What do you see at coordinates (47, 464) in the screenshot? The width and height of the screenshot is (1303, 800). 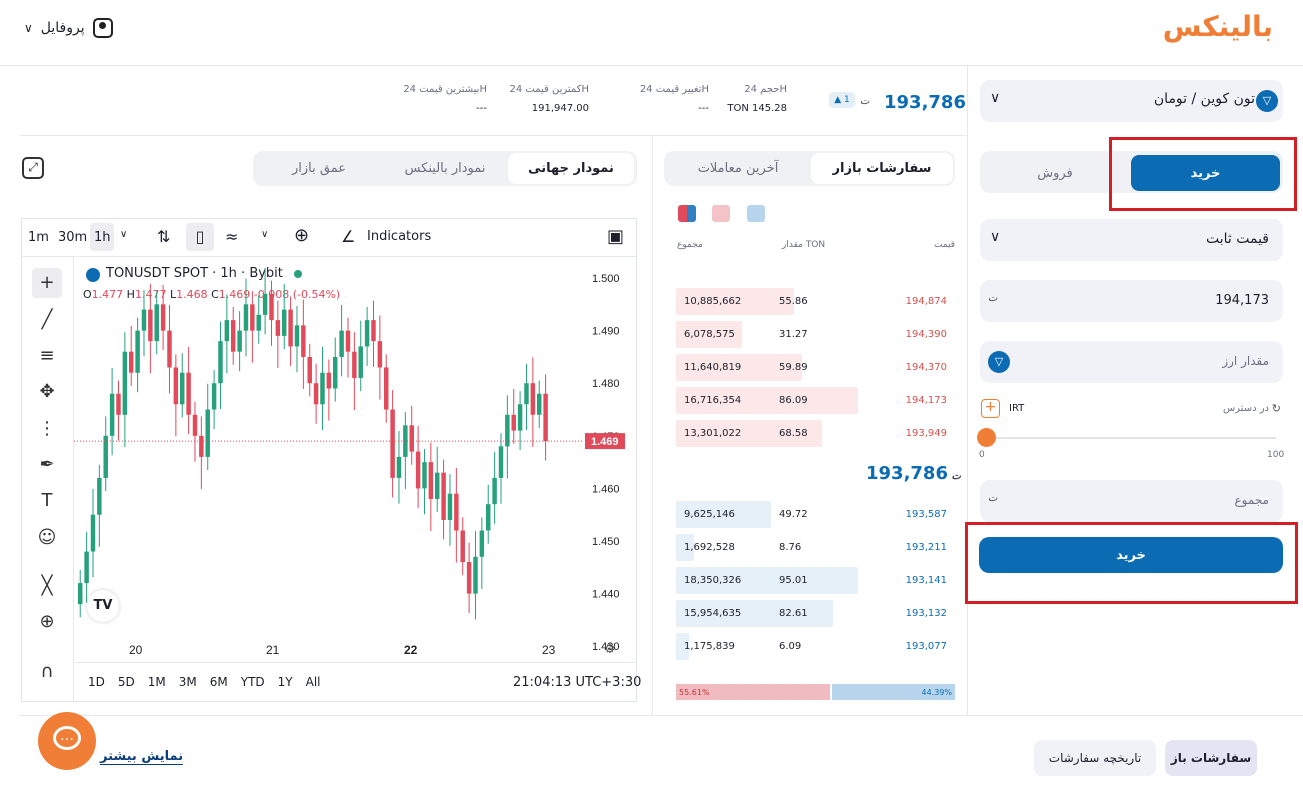 I see `brush-icon: ✒` at bounding box center [47, 464].